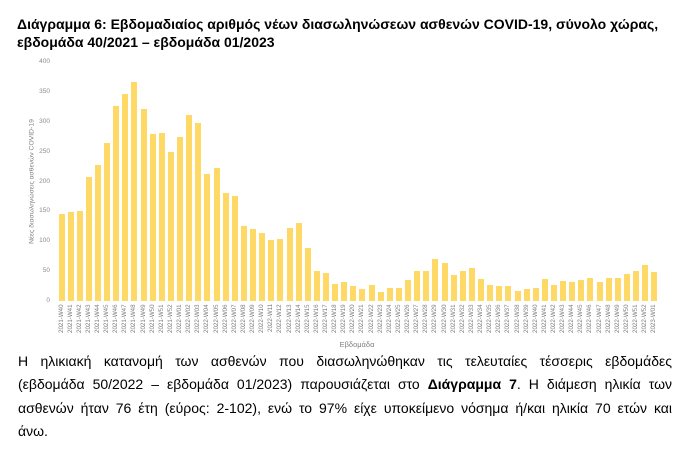 The image size is (691, 449). I want to click on x-tick-label: 2022-W25, so click(398, 318).